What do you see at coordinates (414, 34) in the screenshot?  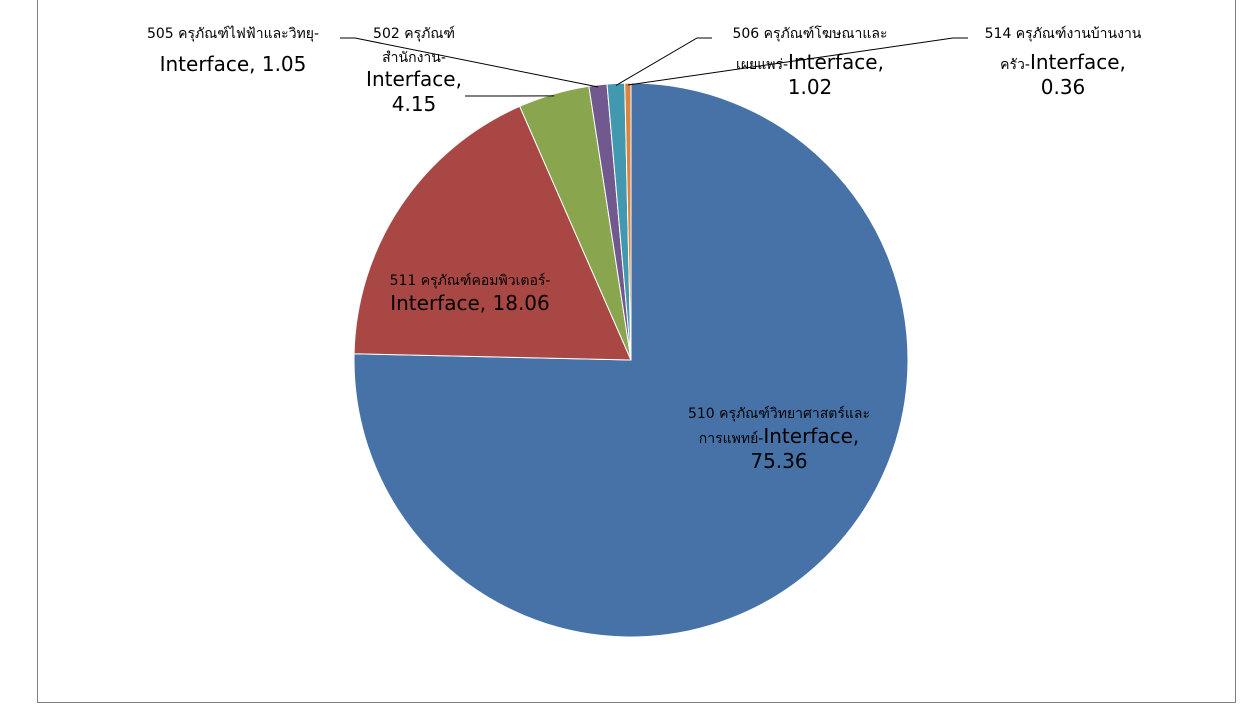 I see `data-label-502-line1: 502 ครุภัณฑ์` at bounding box center [414, 34].